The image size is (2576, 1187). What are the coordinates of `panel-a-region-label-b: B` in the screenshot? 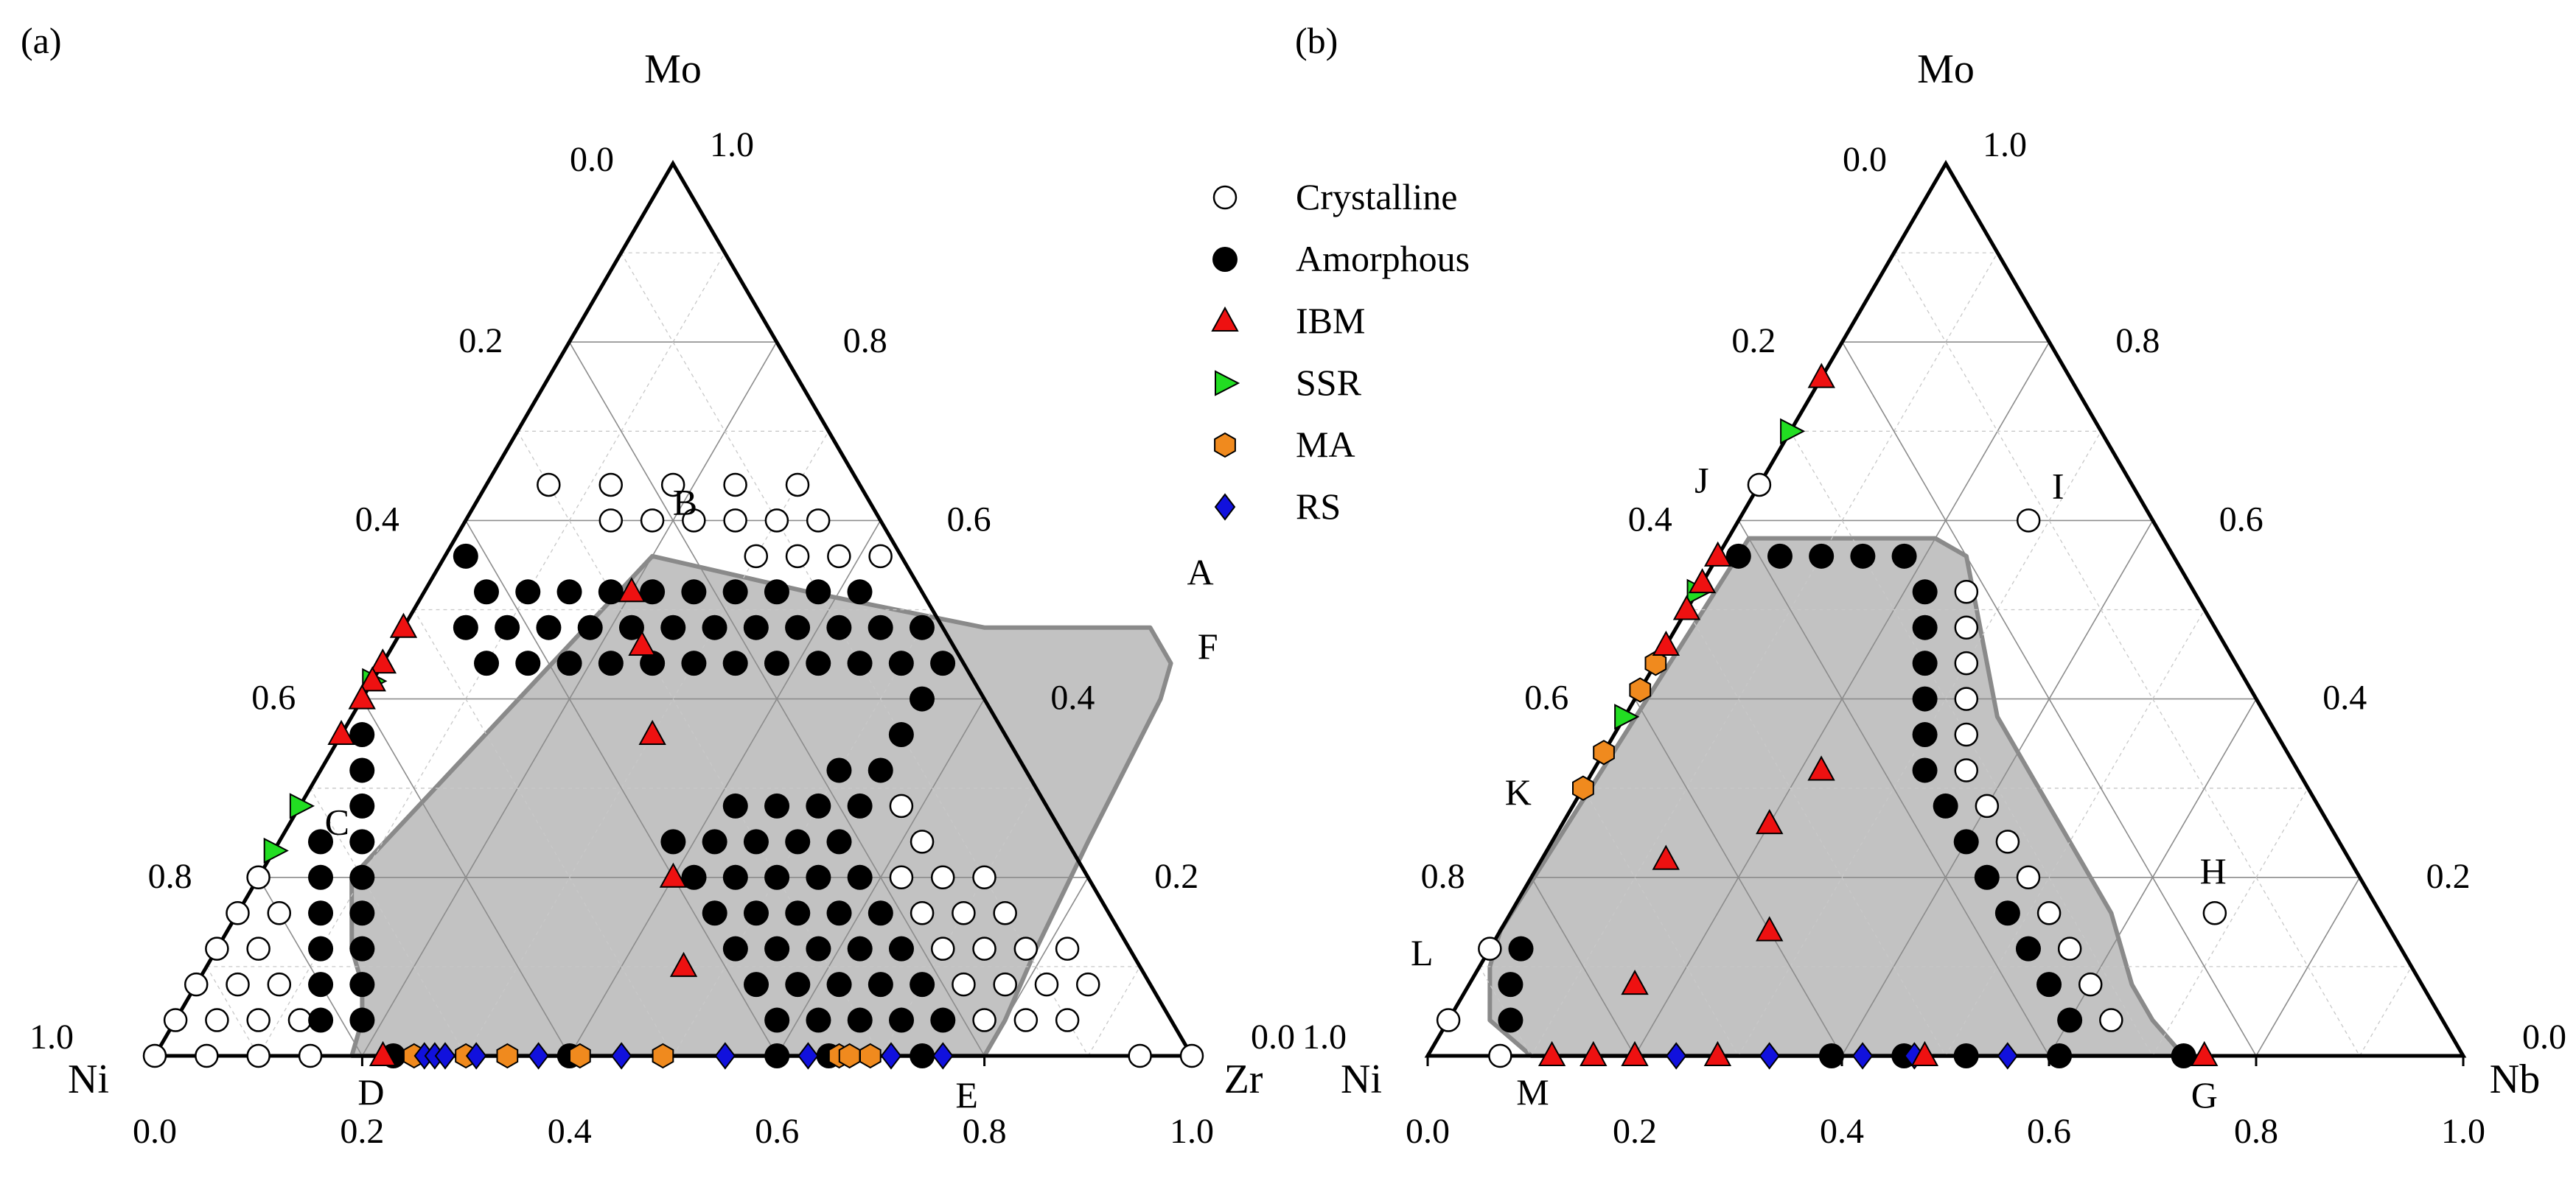 It's located at (685, 502).